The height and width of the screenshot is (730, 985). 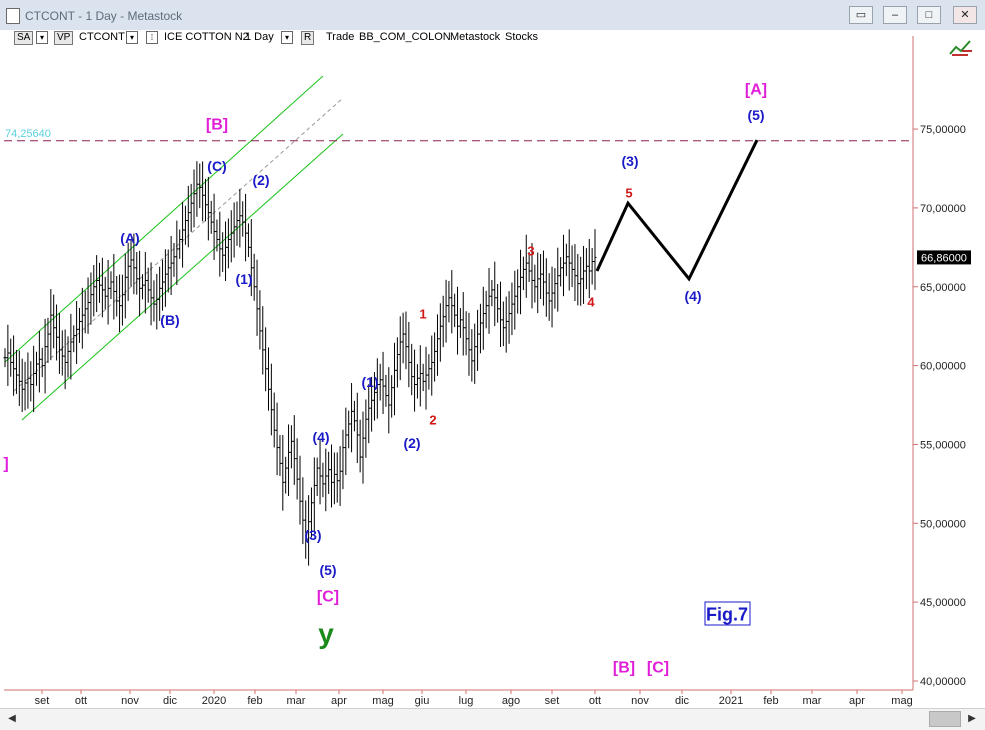 I want to click on symbol-field: CTCONT, so click(x=102, y=37).